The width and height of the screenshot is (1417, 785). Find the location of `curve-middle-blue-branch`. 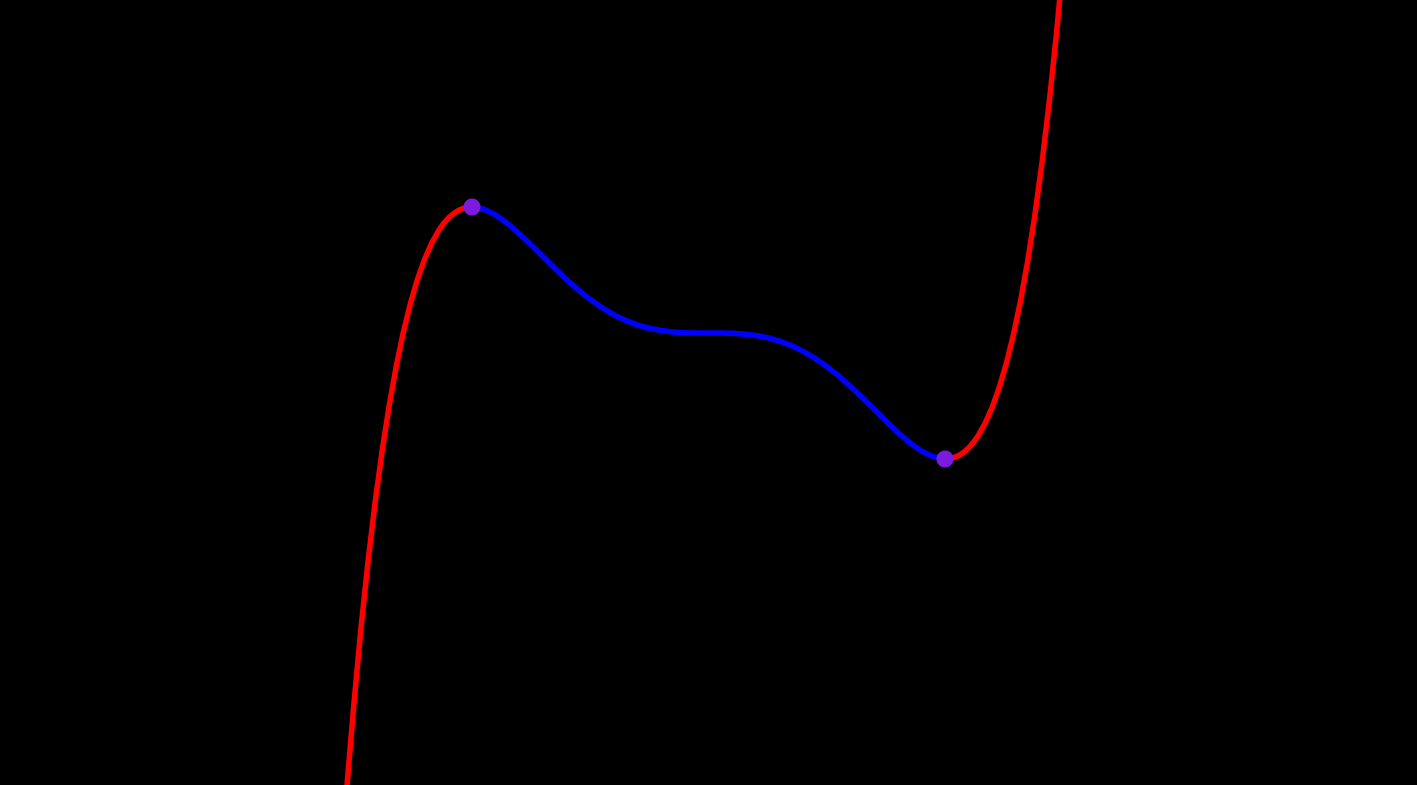

curve-middle-blue-branch is located at coordinates (708, 333).